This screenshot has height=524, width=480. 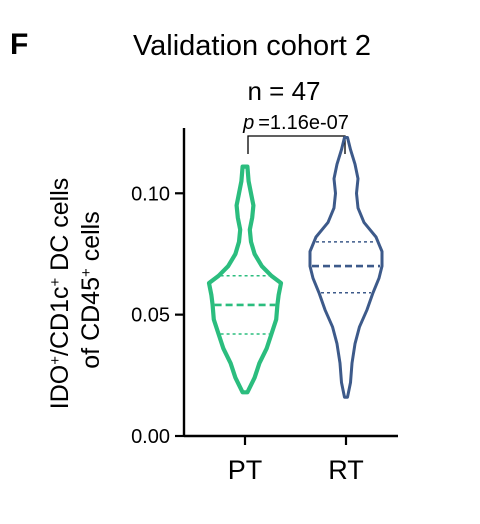 What do you see at coordinates (248, 123) in the screenshot?
I see `p-symbol: p` at bounding box center [248, 123].